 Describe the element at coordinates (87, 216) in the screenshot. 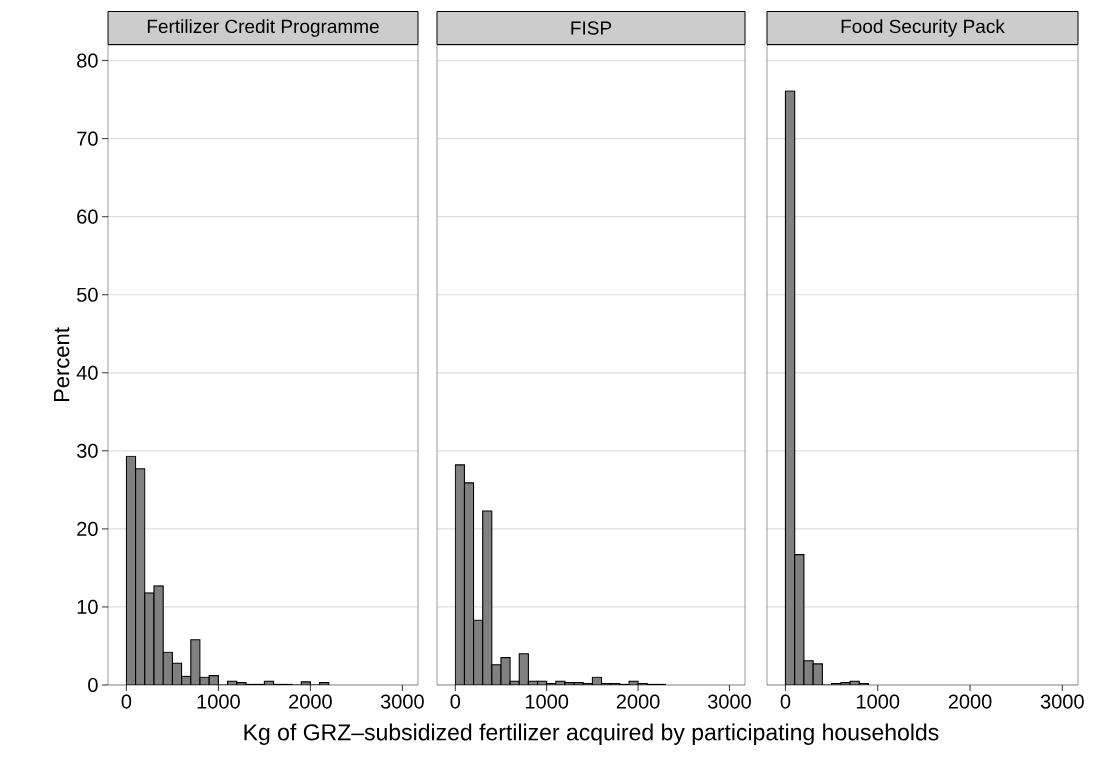

I see `y-tick-label: 60` at that location.